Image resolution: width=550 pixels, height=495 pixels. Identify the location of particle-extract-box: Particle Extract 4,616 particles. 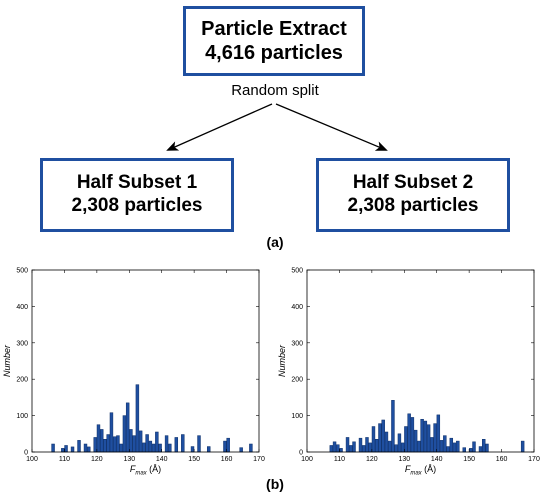
(274, 41).